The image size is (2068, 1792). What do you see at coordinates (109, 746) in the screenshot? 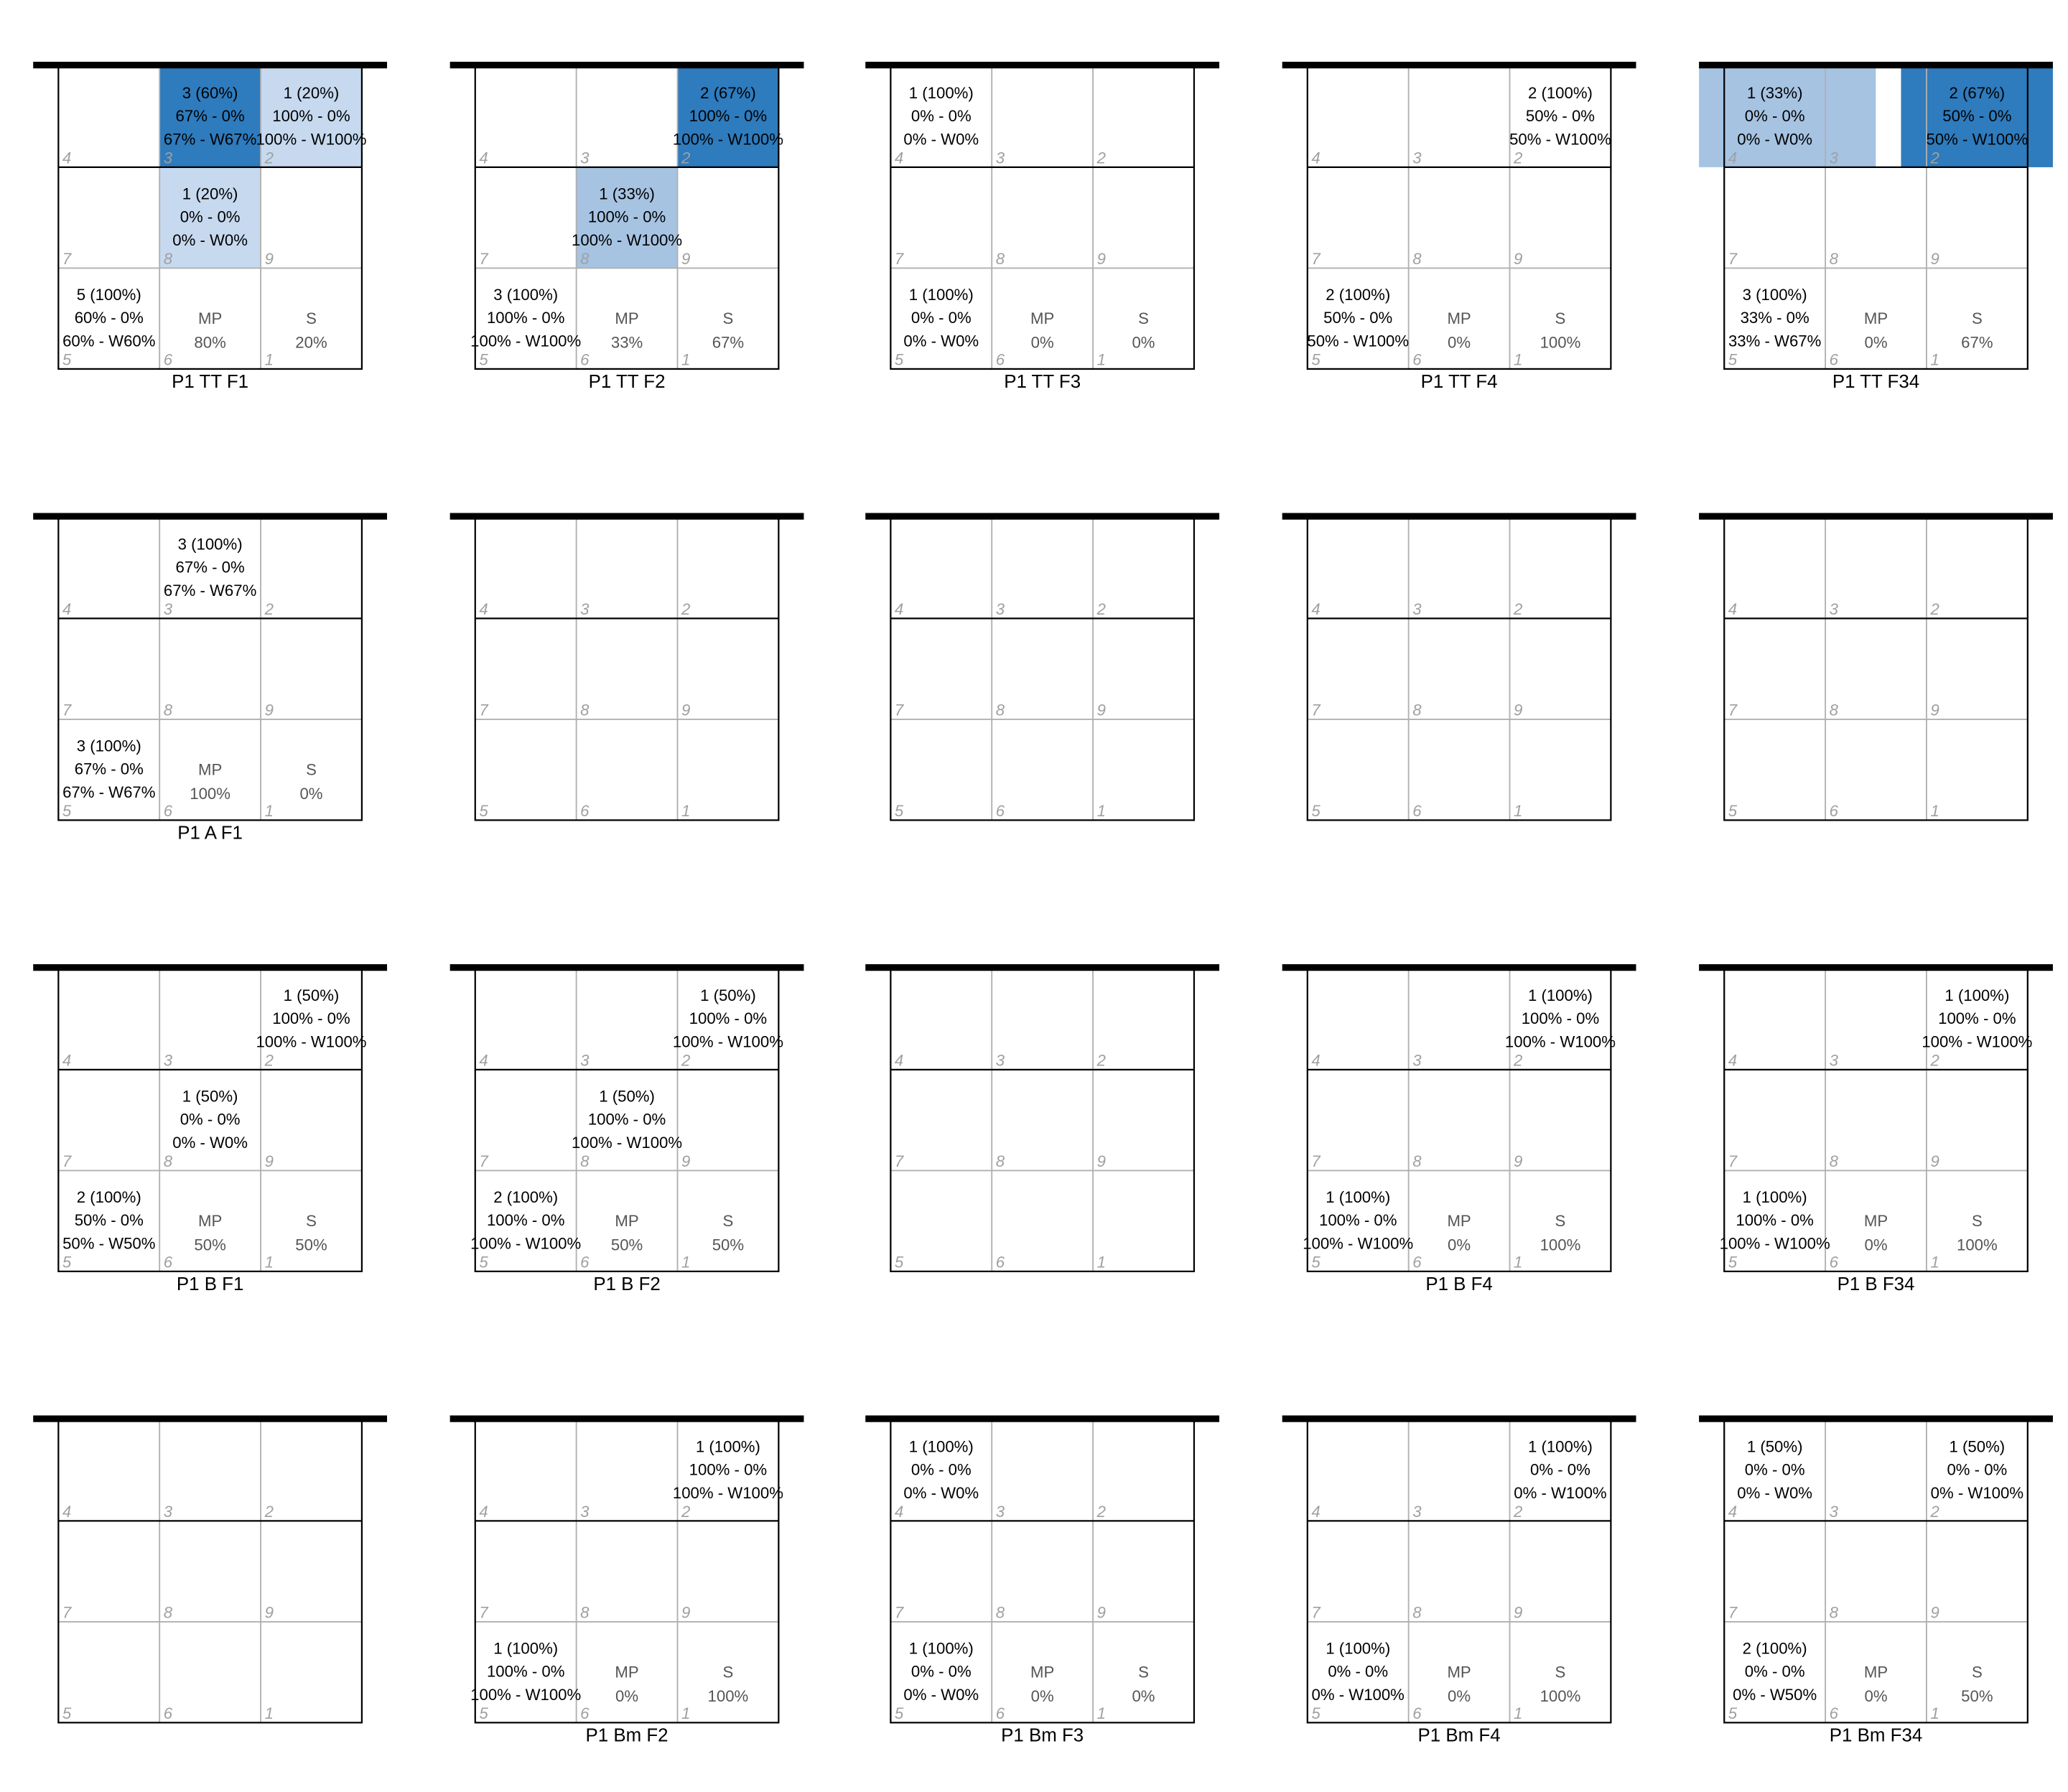
I see `cell-value-zone-5: 3 (100%)` at bounding box center [109, 746].